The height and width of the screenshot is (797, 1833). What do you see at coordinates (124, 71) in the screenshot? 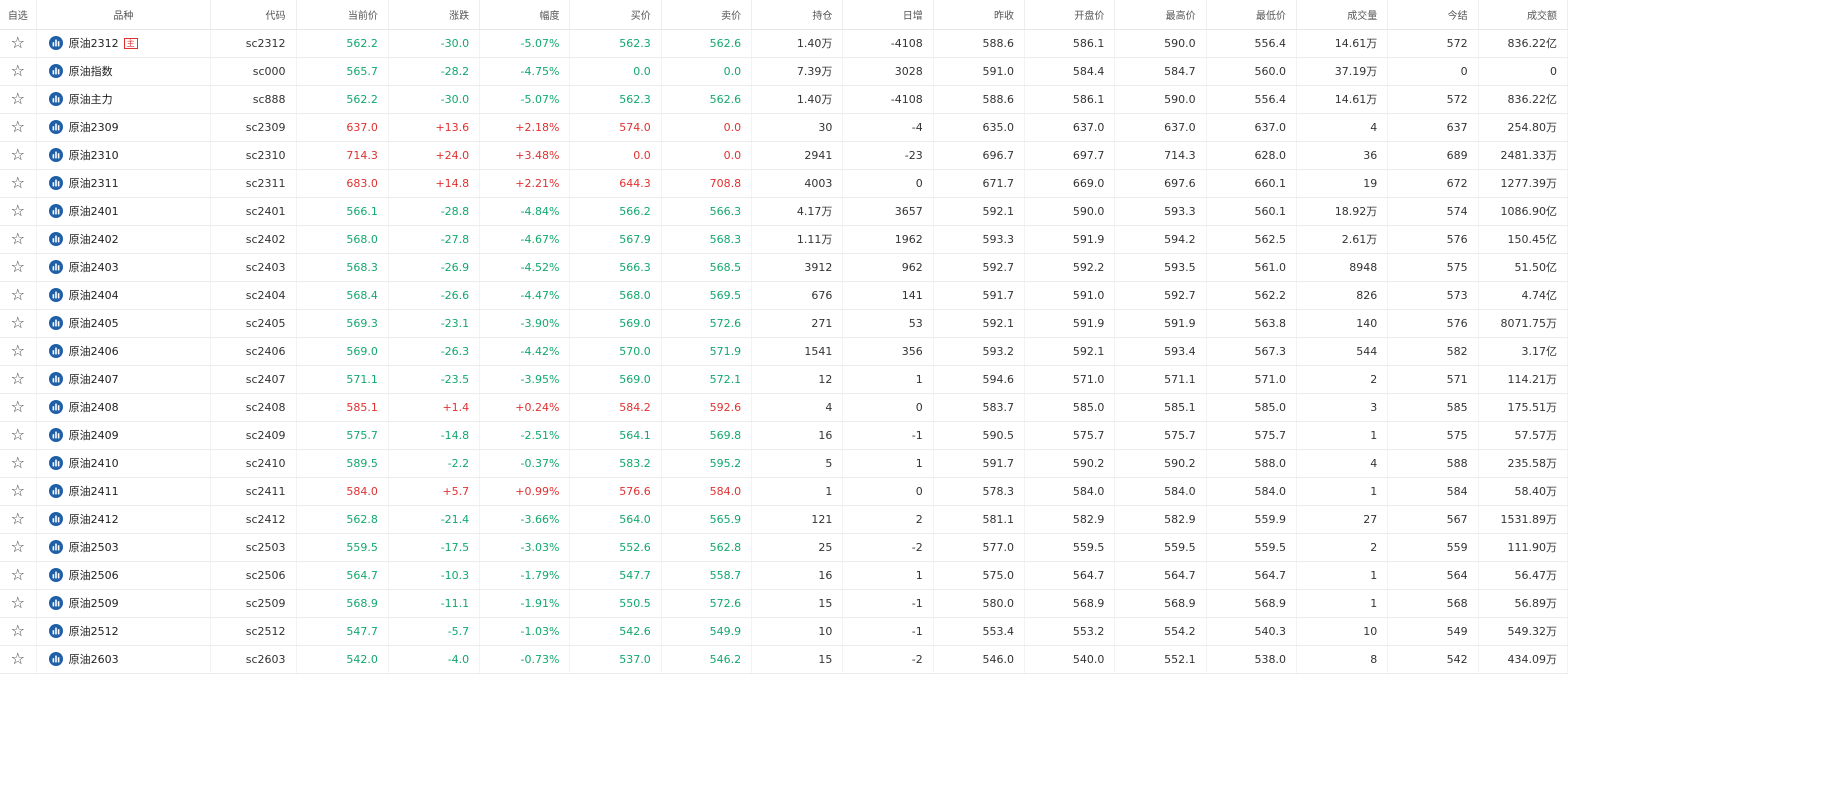
I see `name-cell: 原油指数` at bounding box center [124, 71].